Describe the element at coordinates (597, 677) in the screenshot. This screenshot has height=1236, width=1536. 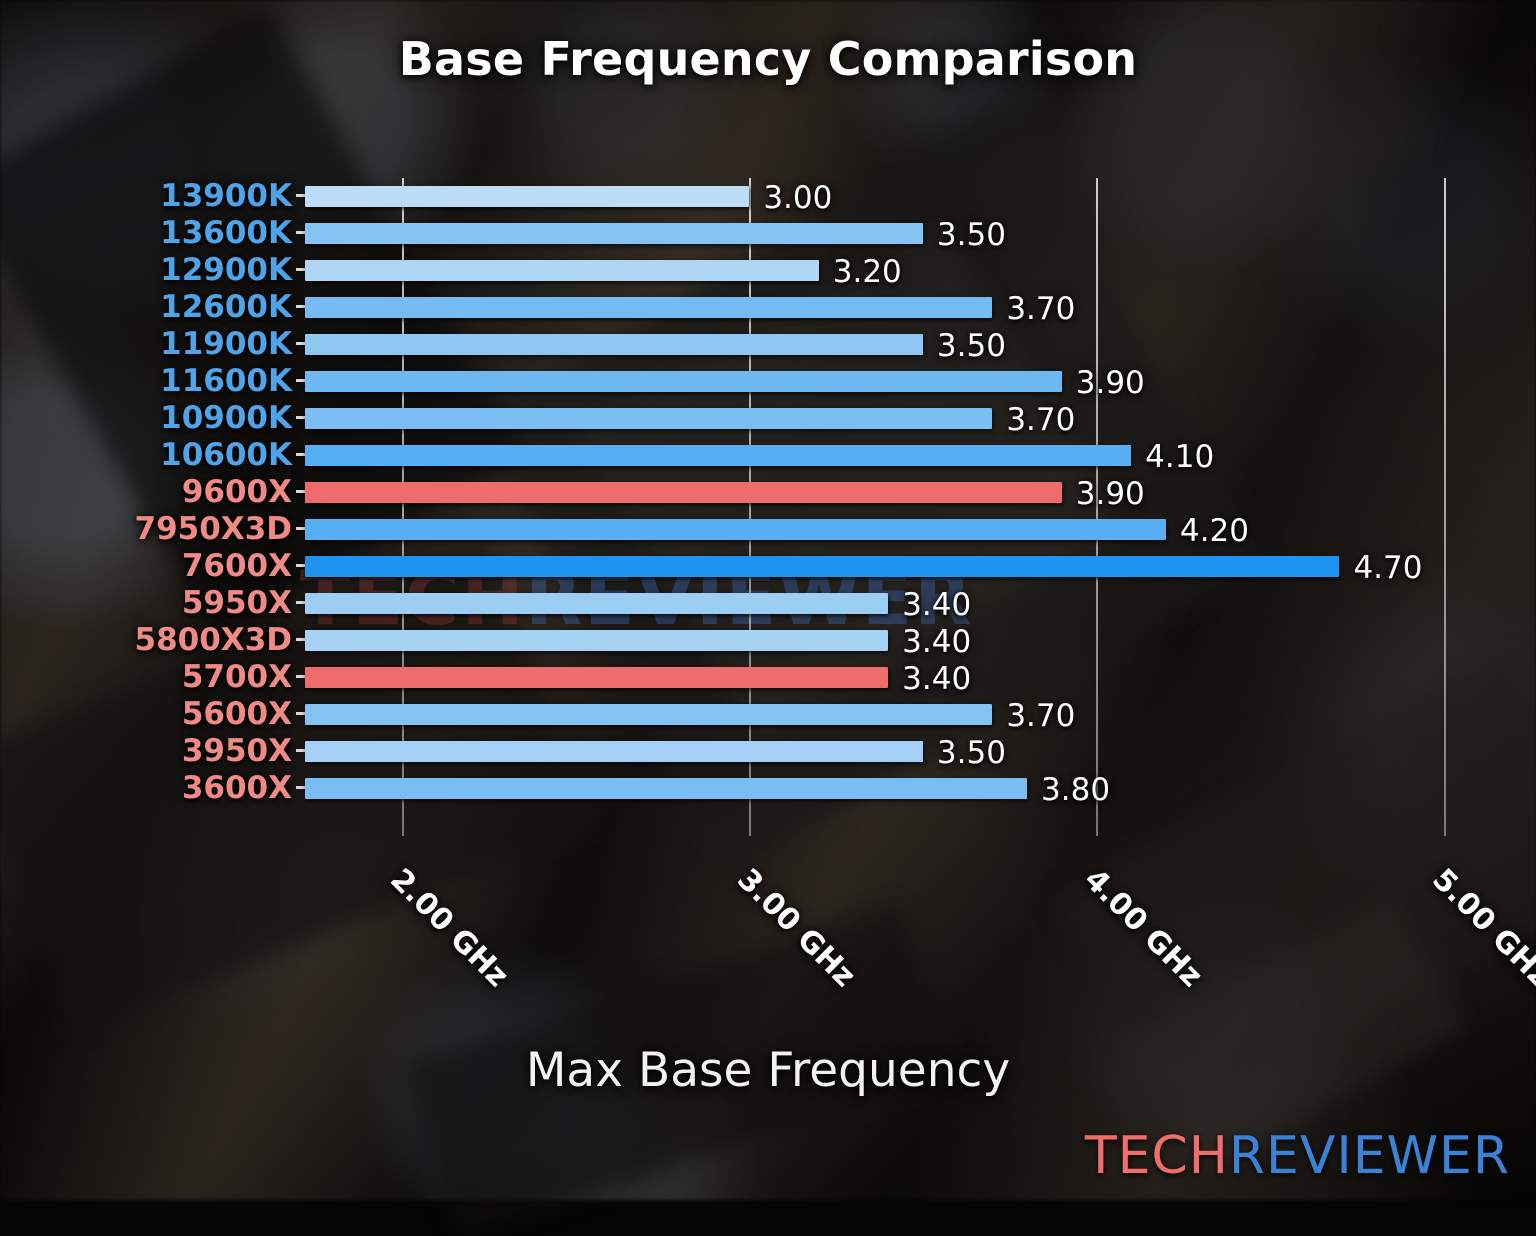
I see `bar-5700x` at that location.